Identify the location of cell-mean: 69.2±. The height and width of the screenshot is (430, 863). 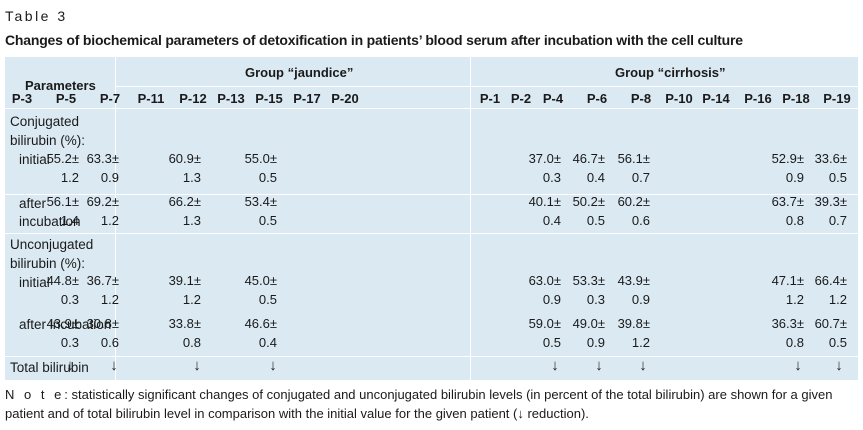
(102, 201).